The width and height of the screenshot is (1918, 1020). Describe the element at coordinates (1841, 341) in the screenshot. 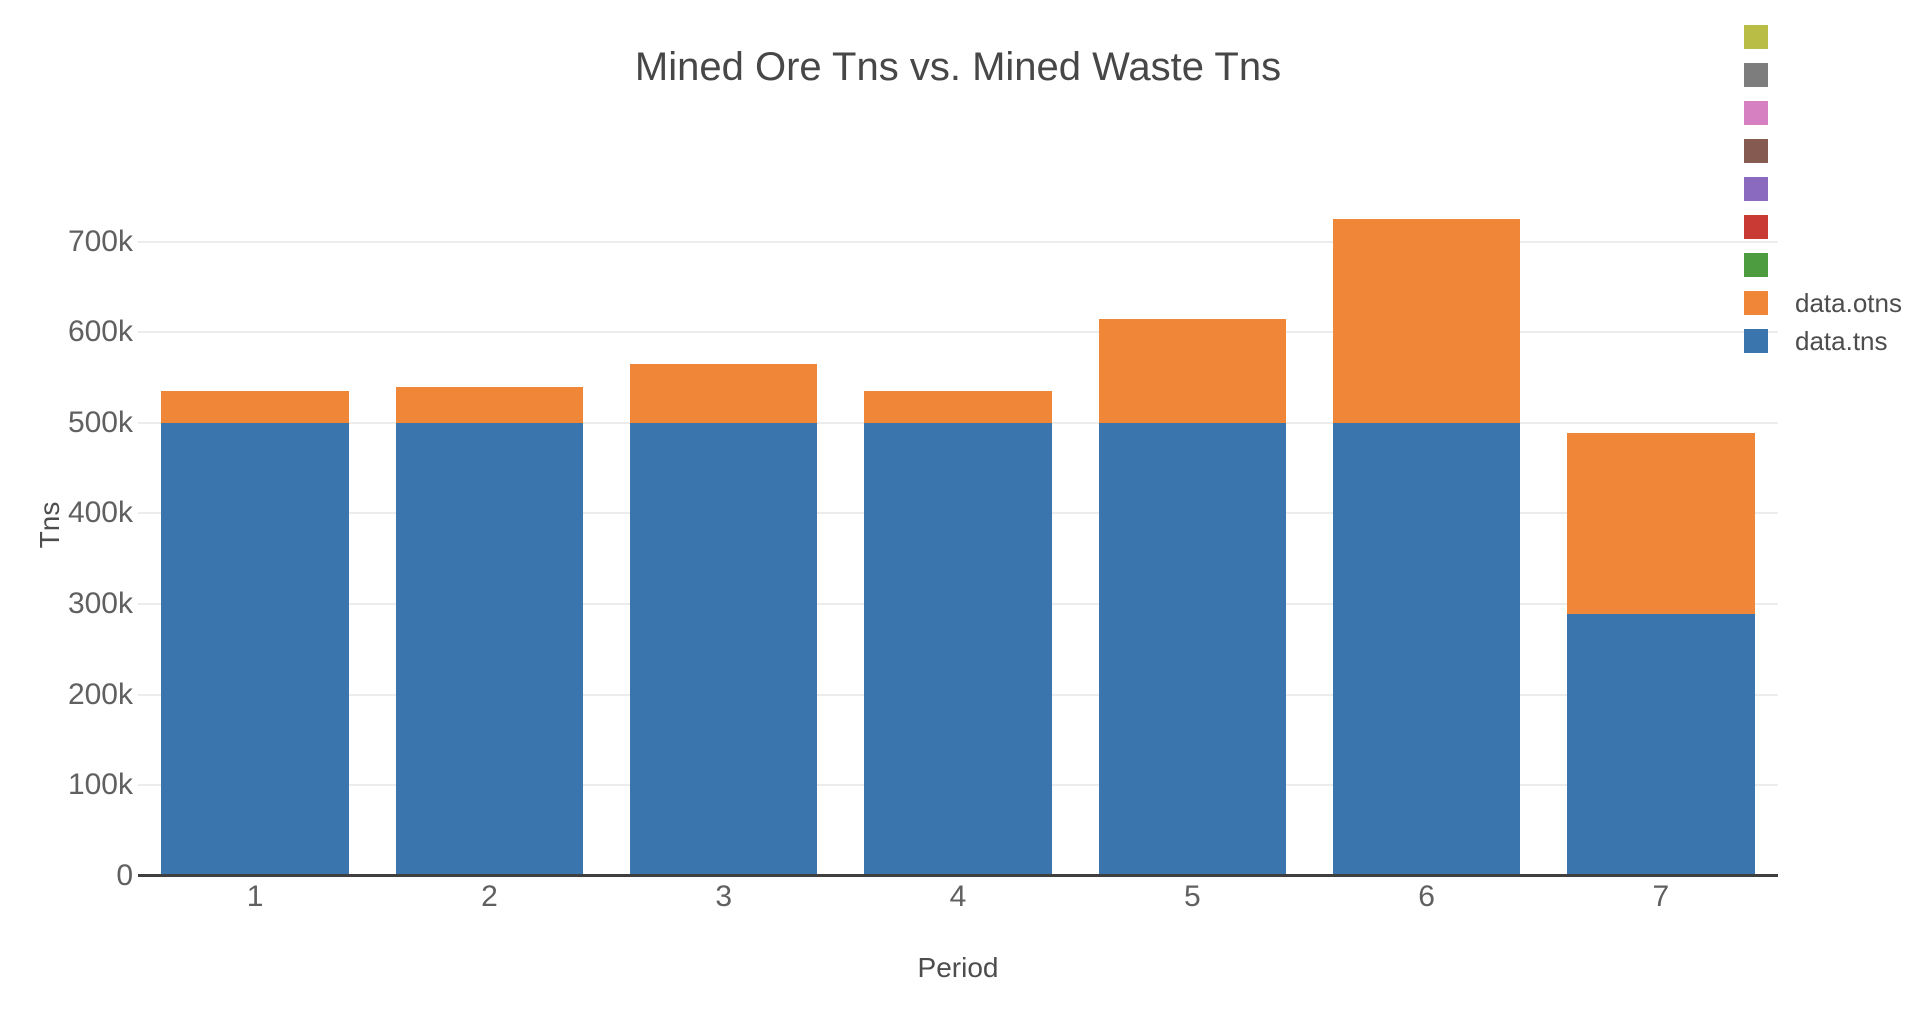

I see `legend-label-blue: data.tns` at that location.